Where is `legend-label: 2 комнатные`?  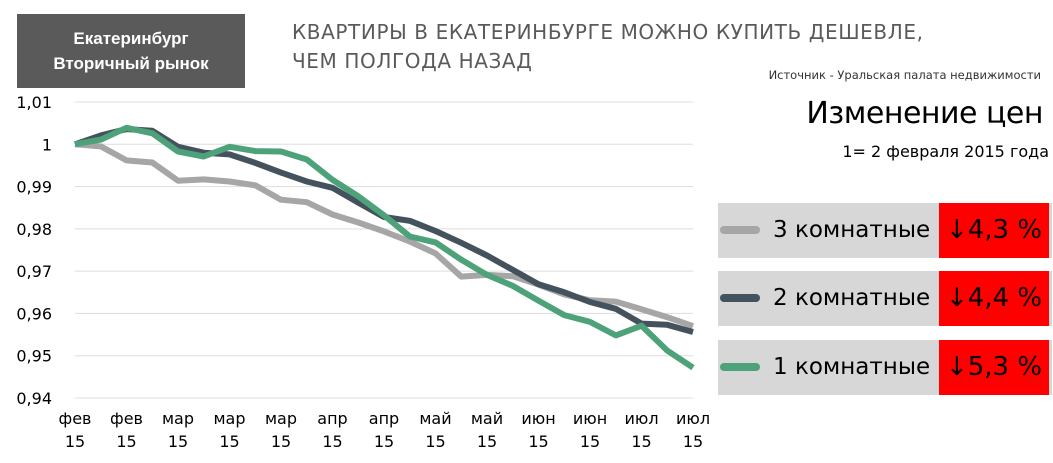 legend-label: 2 комнатные is located at coordinates (852, 298).